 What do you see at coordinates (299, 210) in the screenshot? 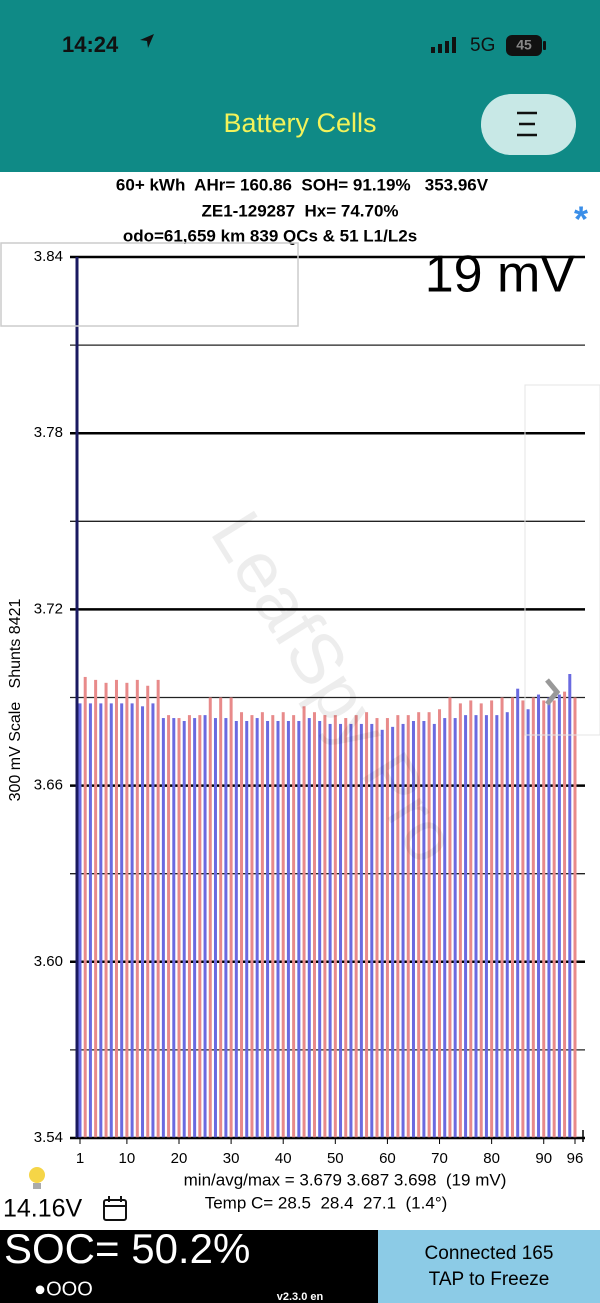
I see `info-line: ZE1-129287 Hx= 74.70%` at bounding box center [299, 210].